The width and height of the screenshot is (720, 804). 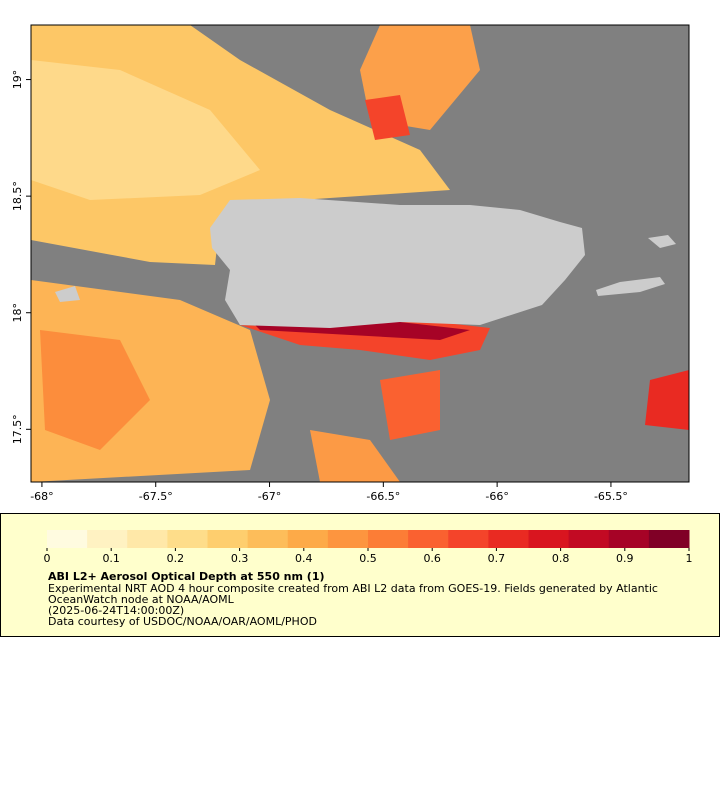 I want to click on colorbar-tick-label: 0.3, so click(x=240, y=558).